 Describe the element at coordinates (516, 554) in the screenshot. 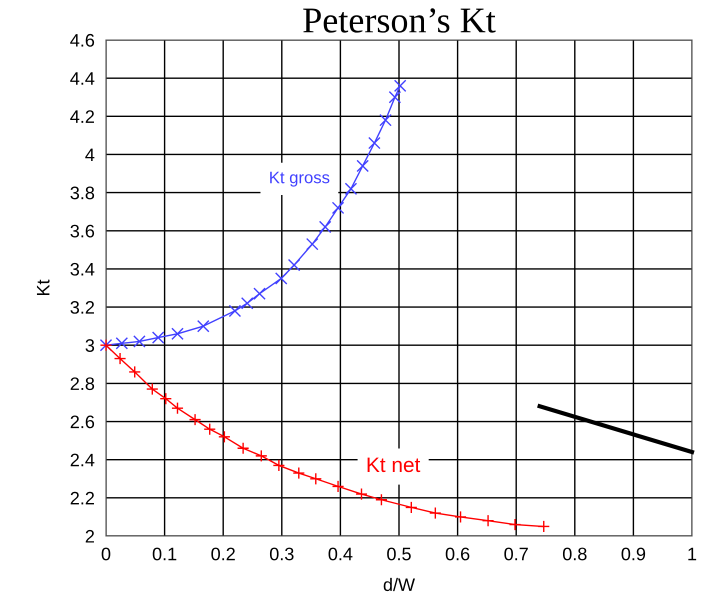

I see `x-tick-label: 0.7` at that location.